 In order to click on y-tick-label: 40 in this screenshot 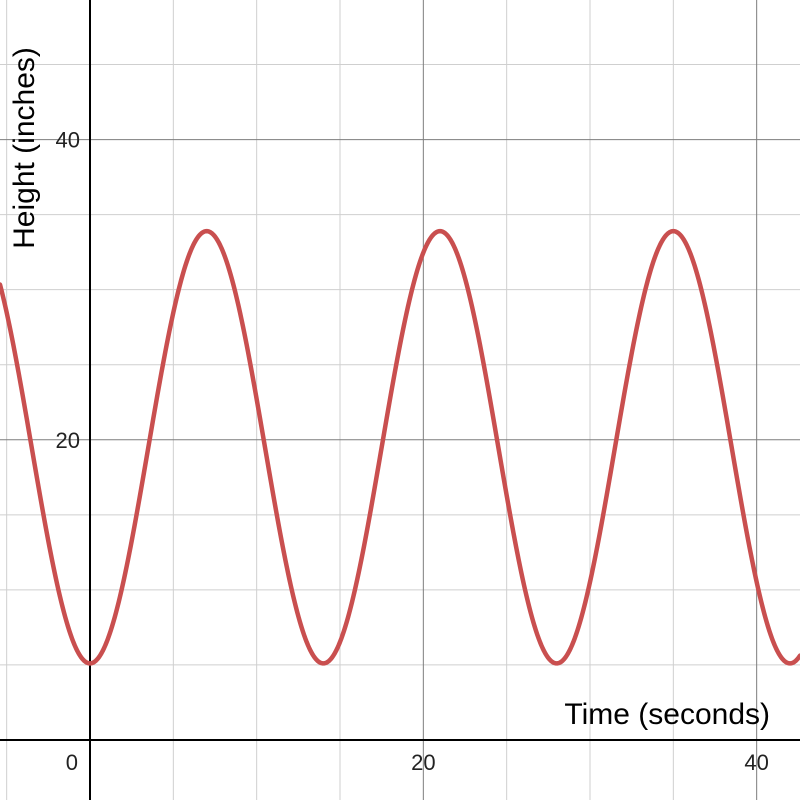, I will do `click(68, 140)`.